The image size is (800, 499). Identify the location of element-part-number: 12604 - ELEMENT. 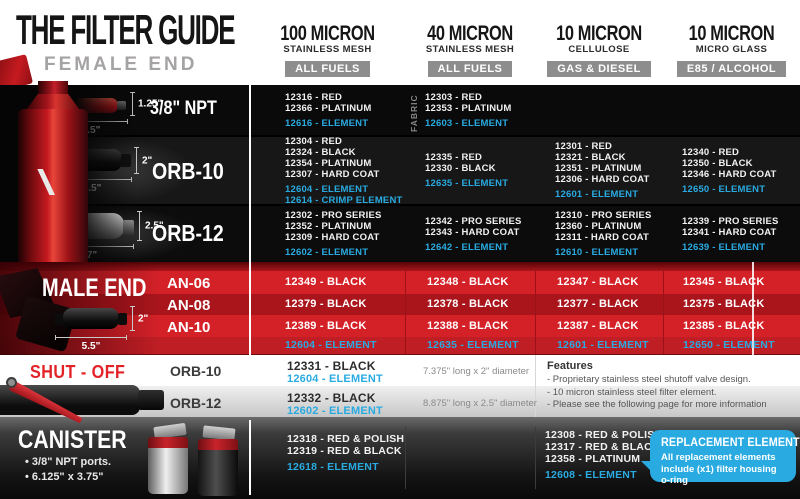
(331, 345).